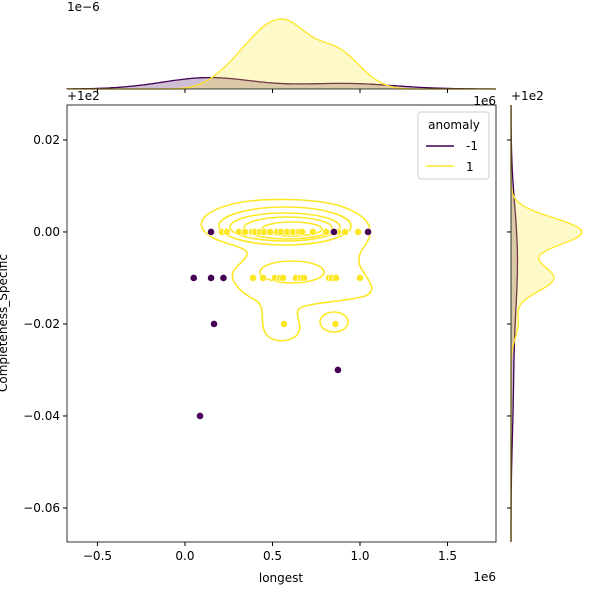 The height and width of the screenshot is (600, 600). I want to click on contour-outer, so click(286, 270).